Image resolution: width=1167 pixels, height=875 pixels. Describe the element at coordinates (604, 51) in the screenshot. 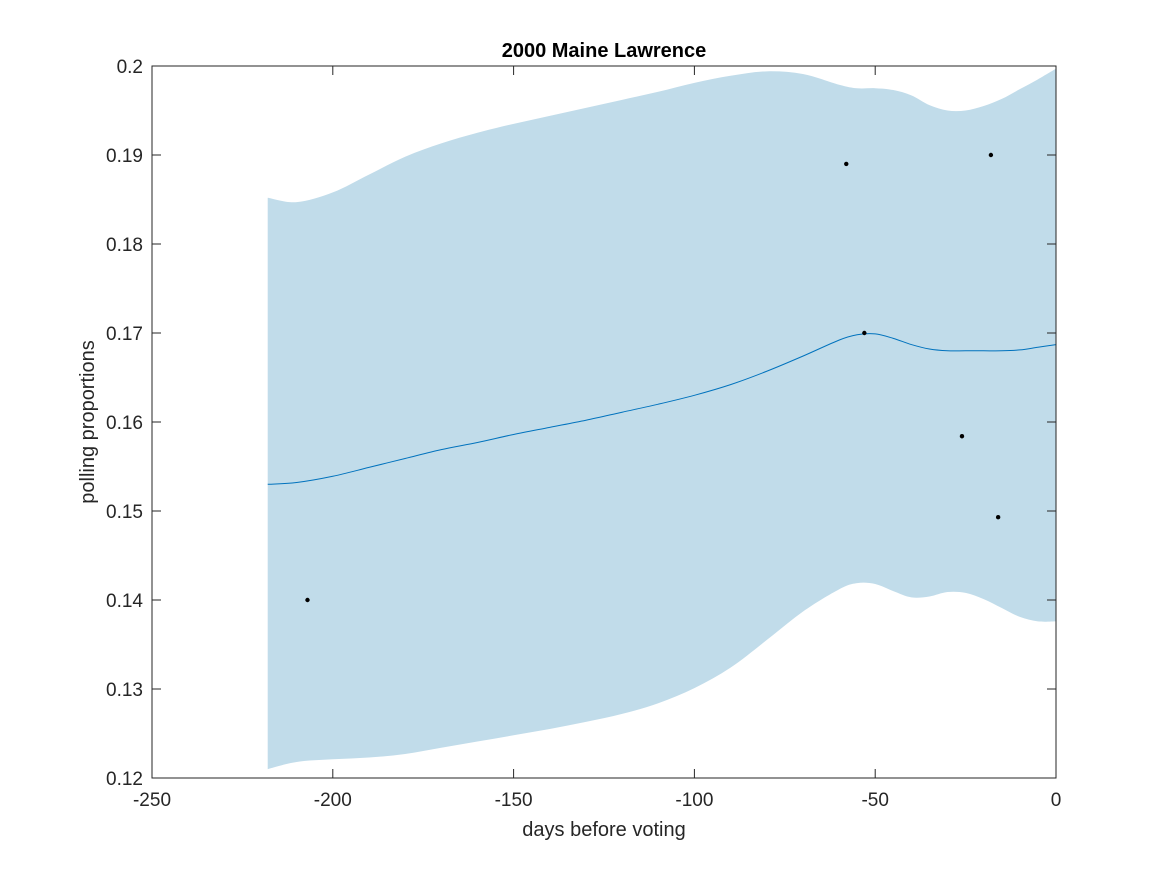

I see `chart-title: 2000 Maine Lawrence` at that location.